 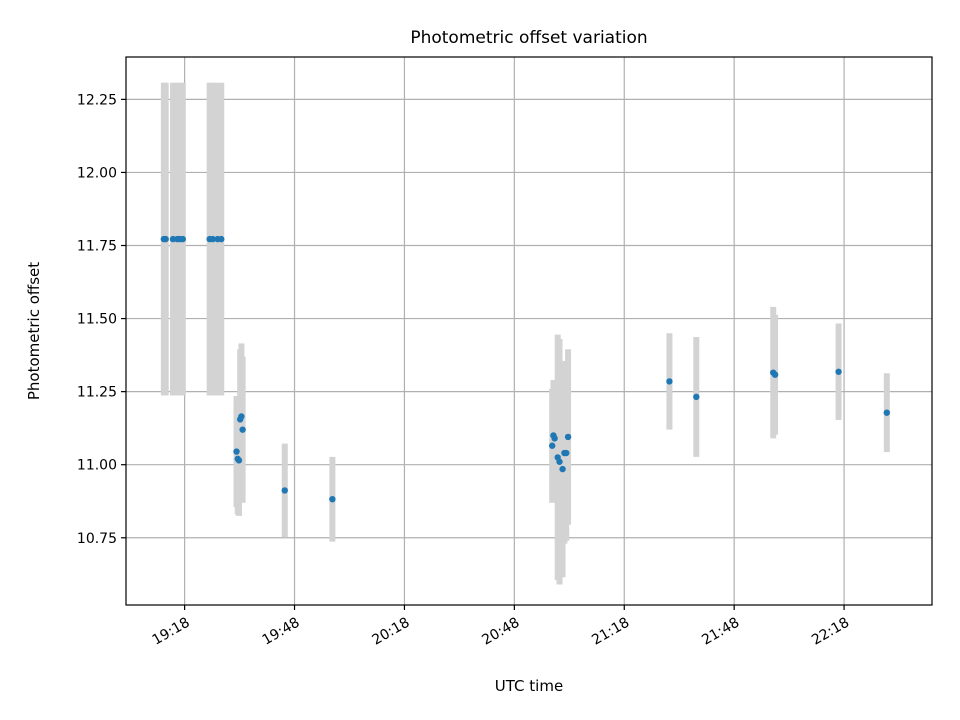 What do you see at coordinates (97, 100) in the screenshot?
I see `y-tick-label: 12.25` at bounding box center [97, 100].